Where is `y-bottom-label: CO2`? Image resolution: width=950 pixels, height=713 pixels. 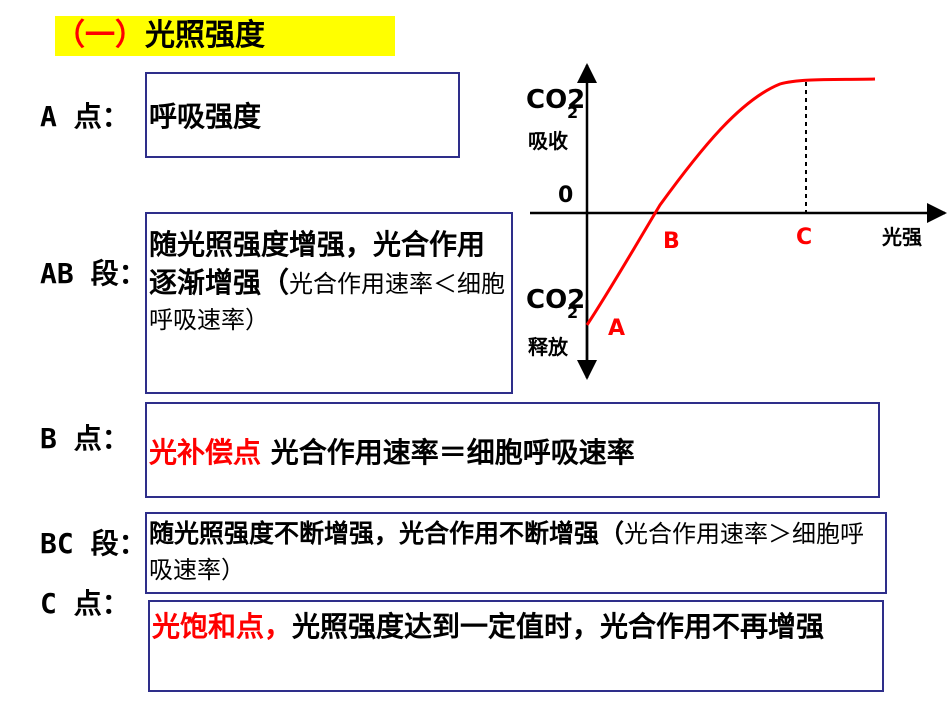 y-bottom-label: CO2 is located at coordinates (555, 300).